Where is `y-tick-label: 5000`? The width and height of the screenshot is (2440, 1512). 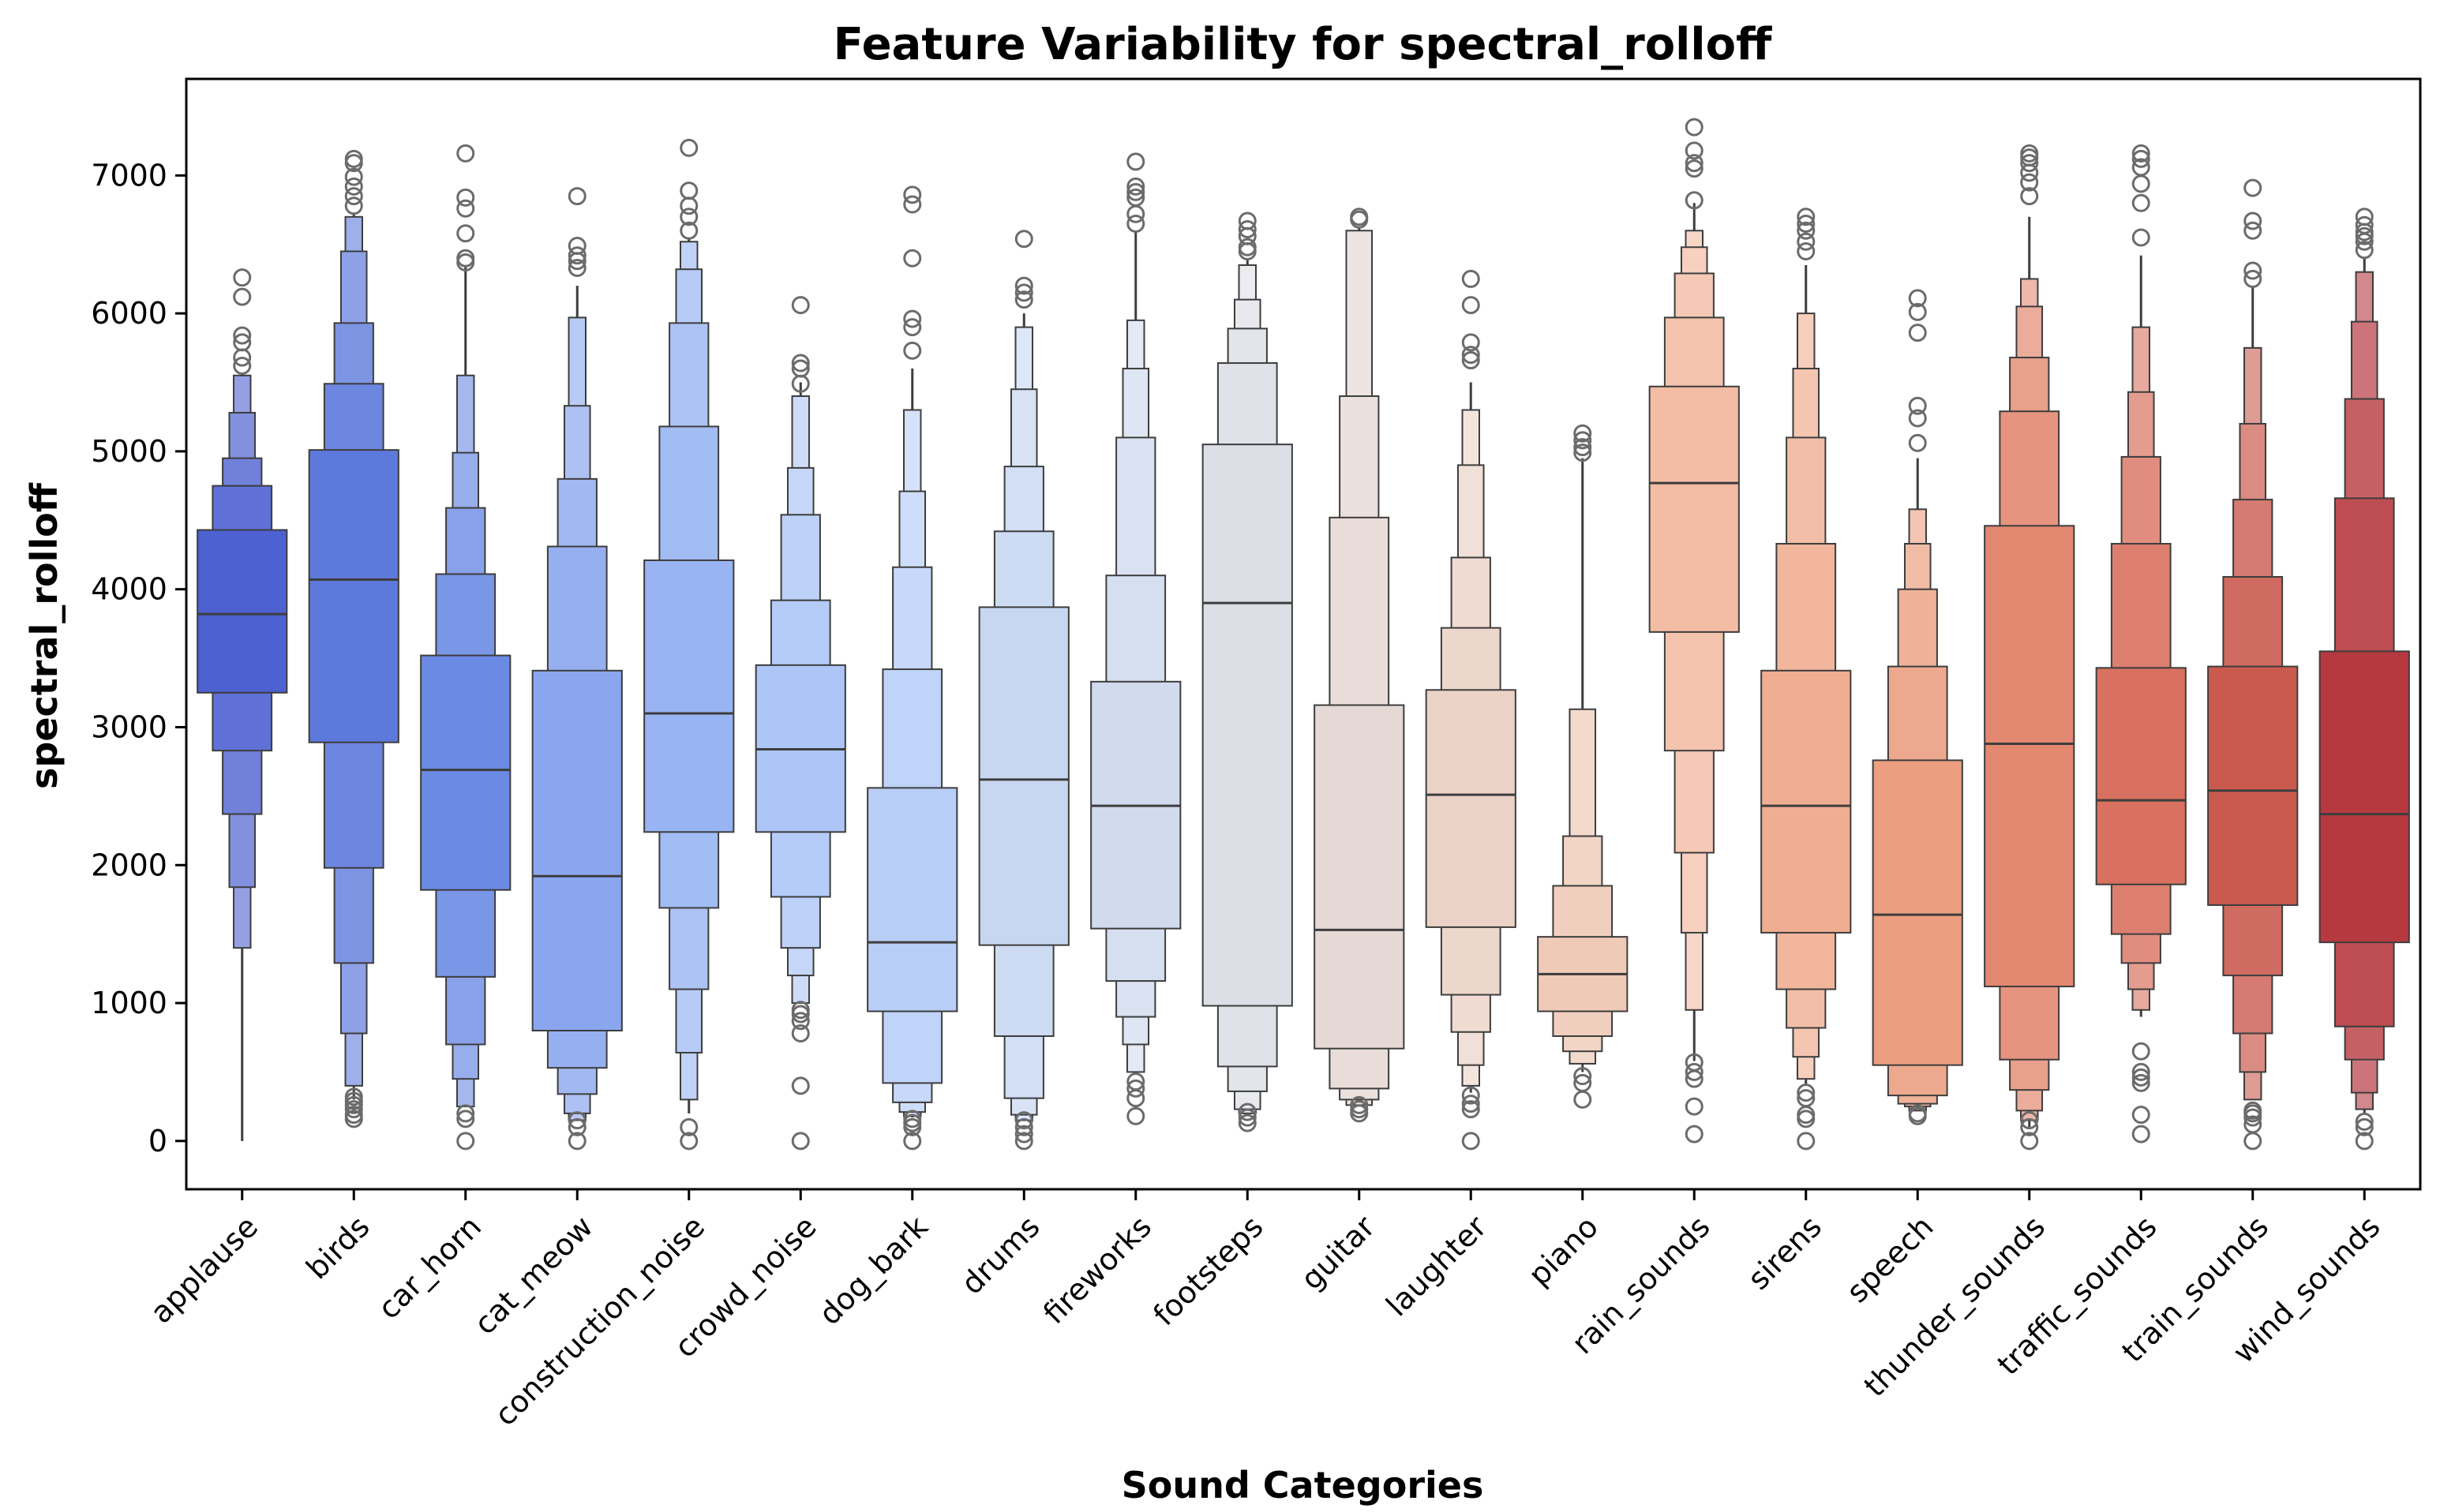 y-tick-label: 5000 is located at coordinates (129, 452).